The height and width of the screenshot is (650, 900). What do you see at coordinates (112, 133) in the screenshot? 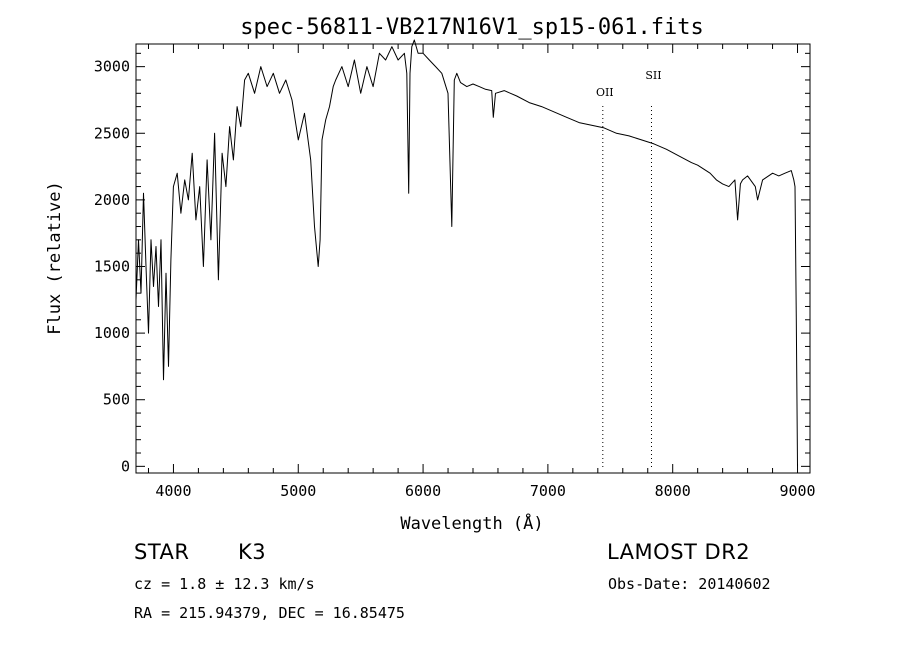
I see `y-tick-label: 2500` at bounding box center [112, 133].